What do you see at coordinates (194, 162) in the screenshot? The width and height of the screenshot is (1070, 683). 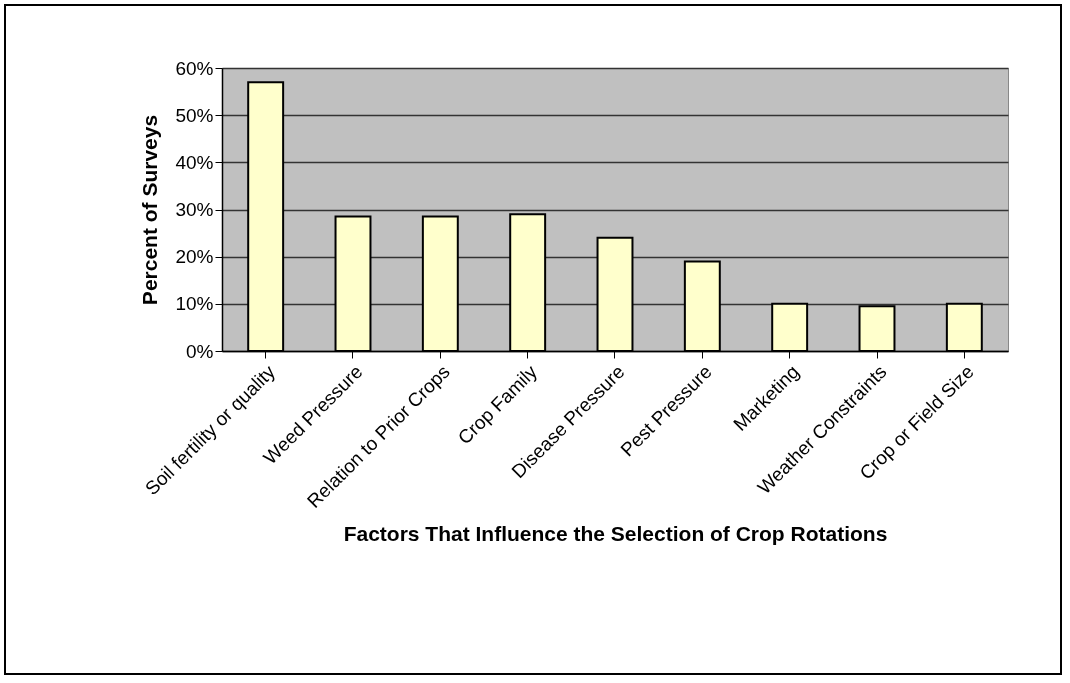 I see `y-tick-label: 40%` at bounding box center [194, 162].